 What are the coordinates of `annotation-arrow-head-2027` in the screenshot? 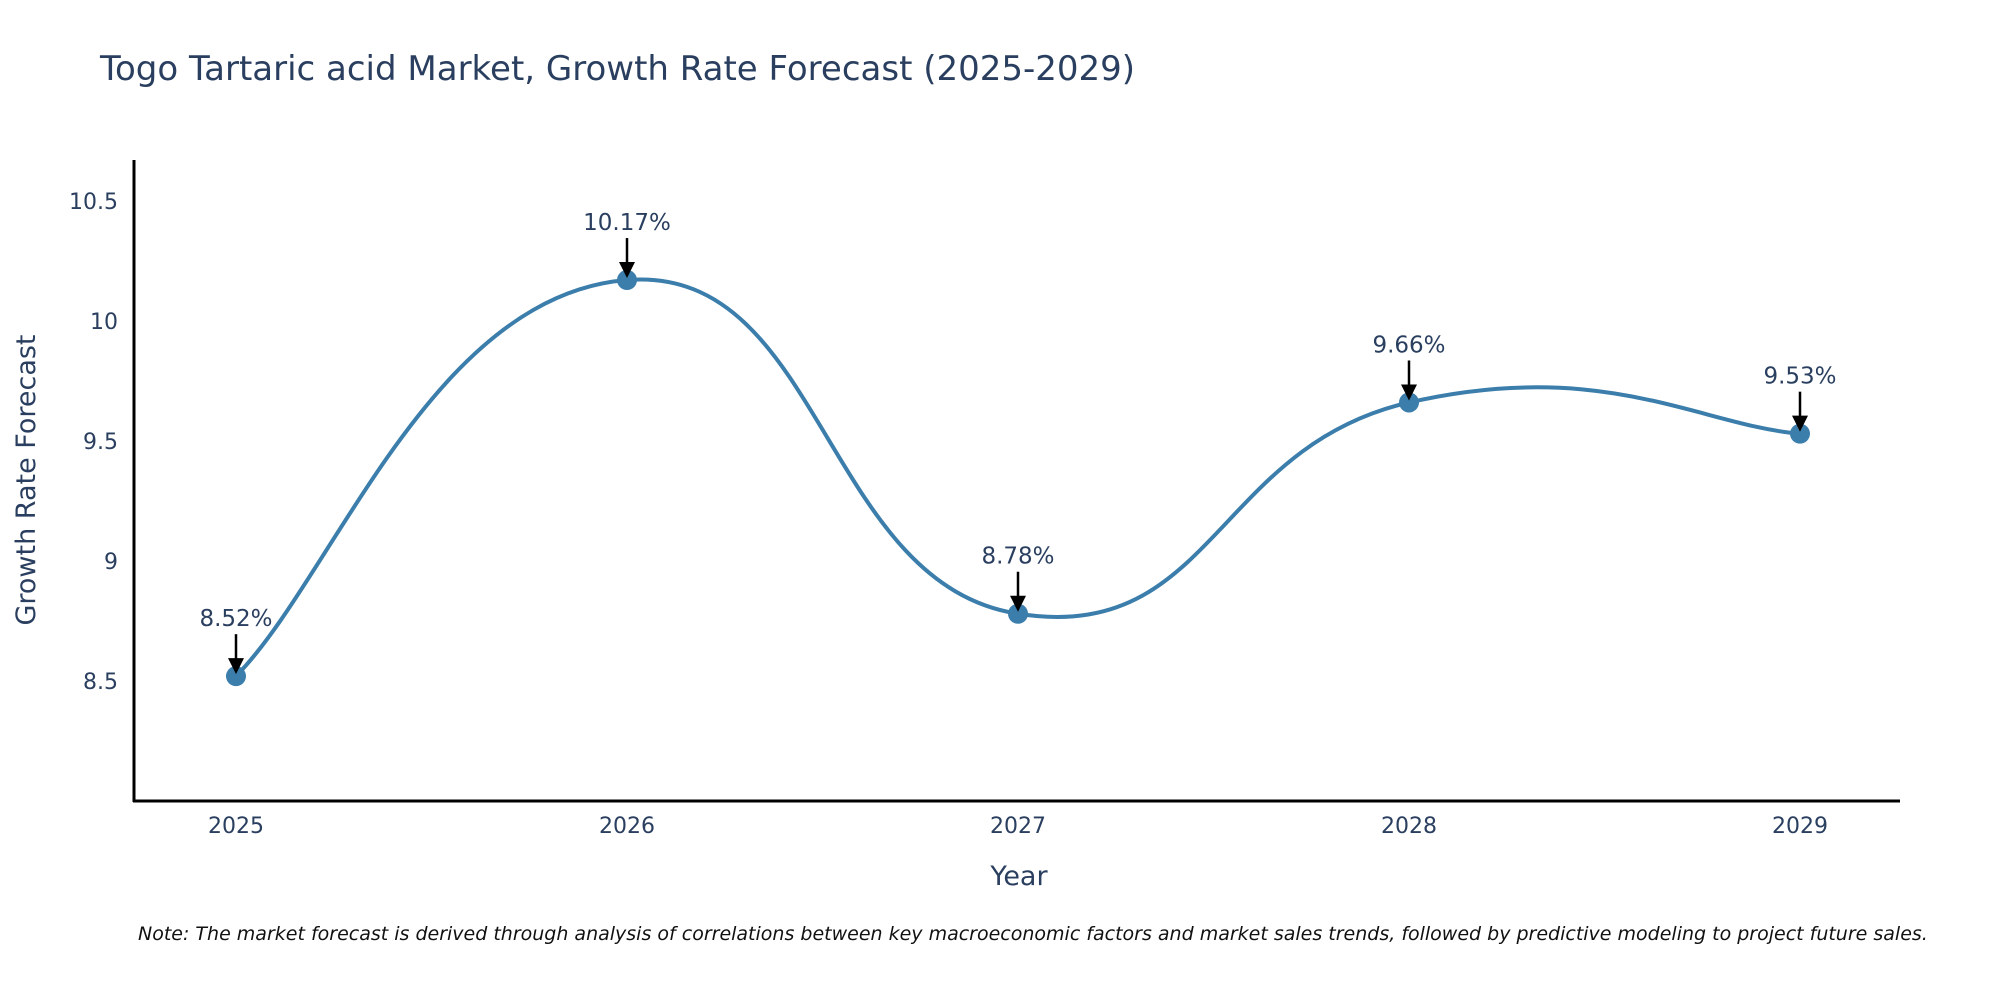 It's located at (1018, 603).